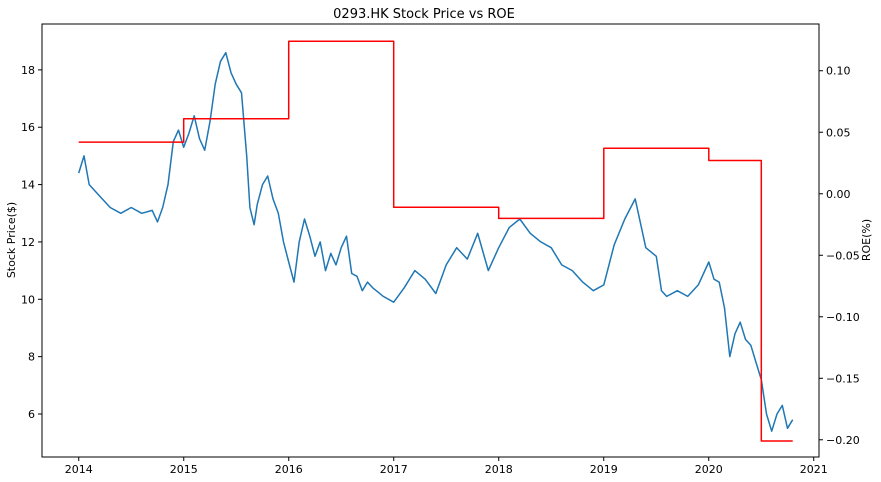 This screenshot has height=482, width=881. I want to click on y2-tick-label: −0.20, so click(843, 440).